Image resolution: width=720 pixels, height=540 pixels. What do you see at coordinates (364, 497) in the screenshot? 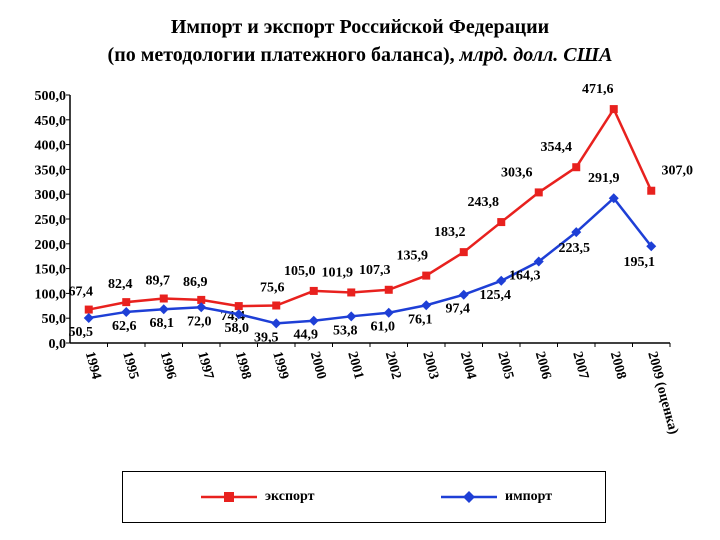
I see `legend: экспорт импорт` at bounding box center [364, 497].